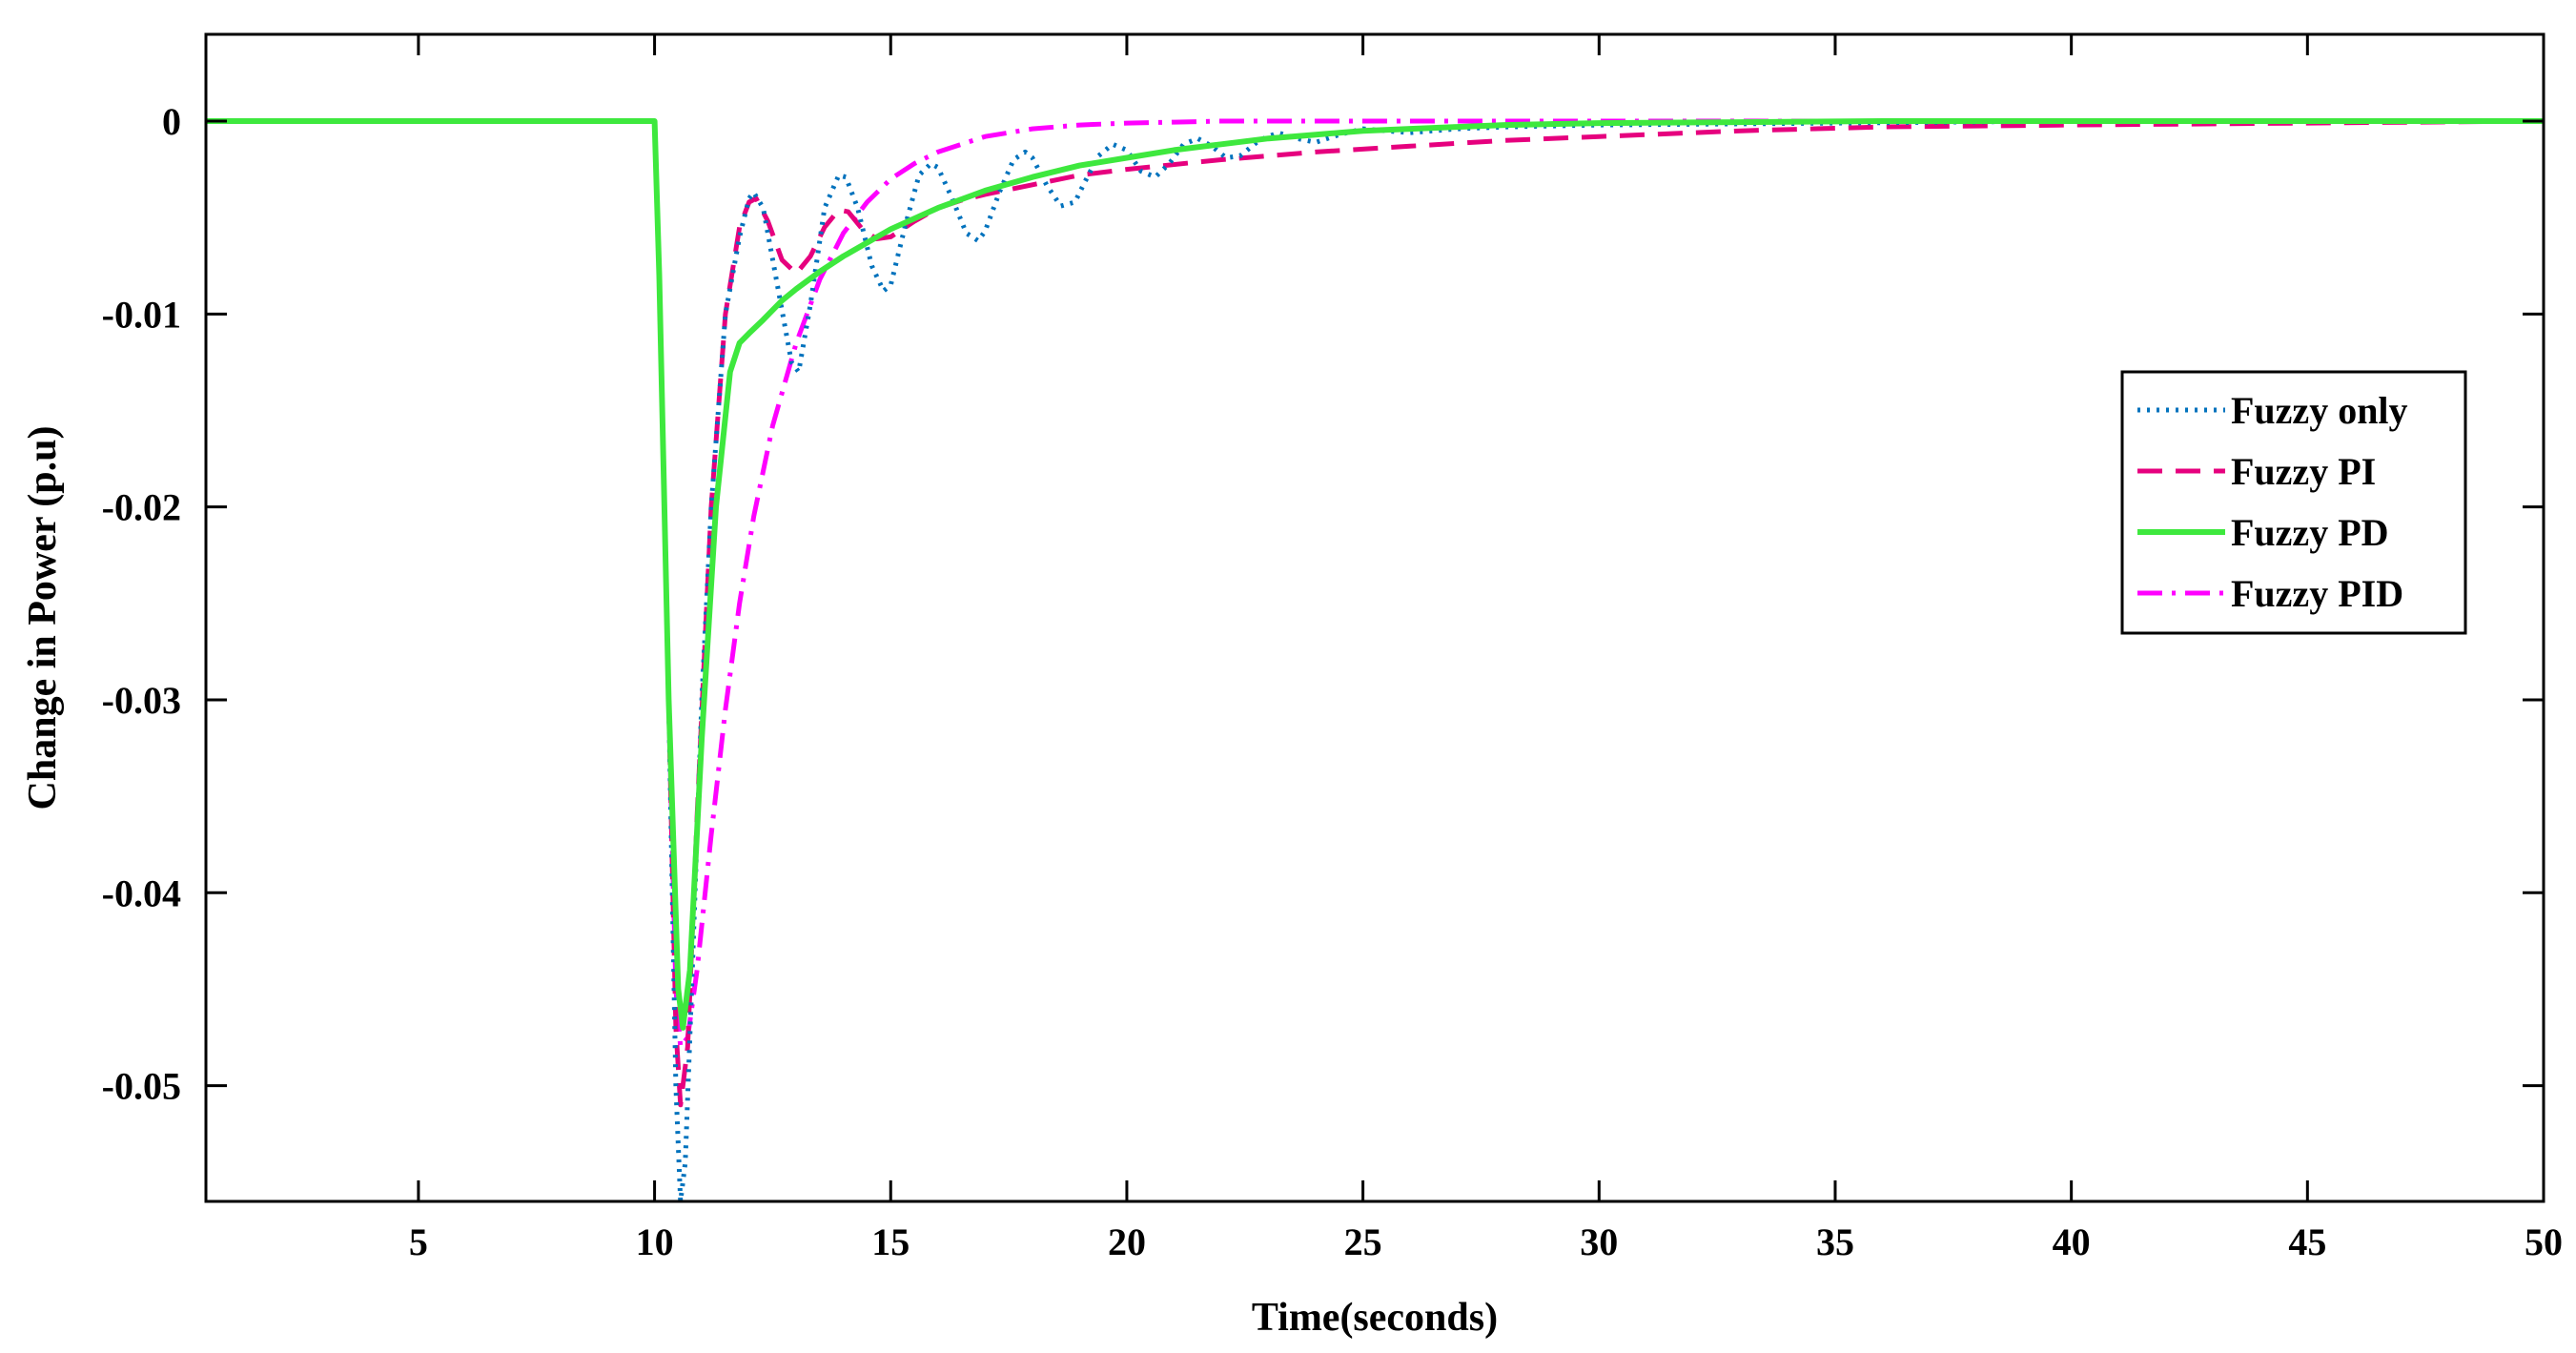 This screenshot has width=2576, height=1353. What do you see at coordinates (2544, 1241) in the screenshot?
I see `x-tick-label: 50` at bounding box center [2544, 1241].